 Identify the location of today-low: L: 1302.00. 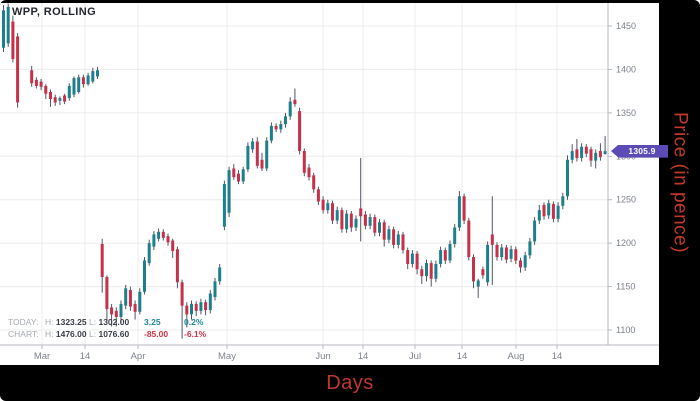
(109, 322).